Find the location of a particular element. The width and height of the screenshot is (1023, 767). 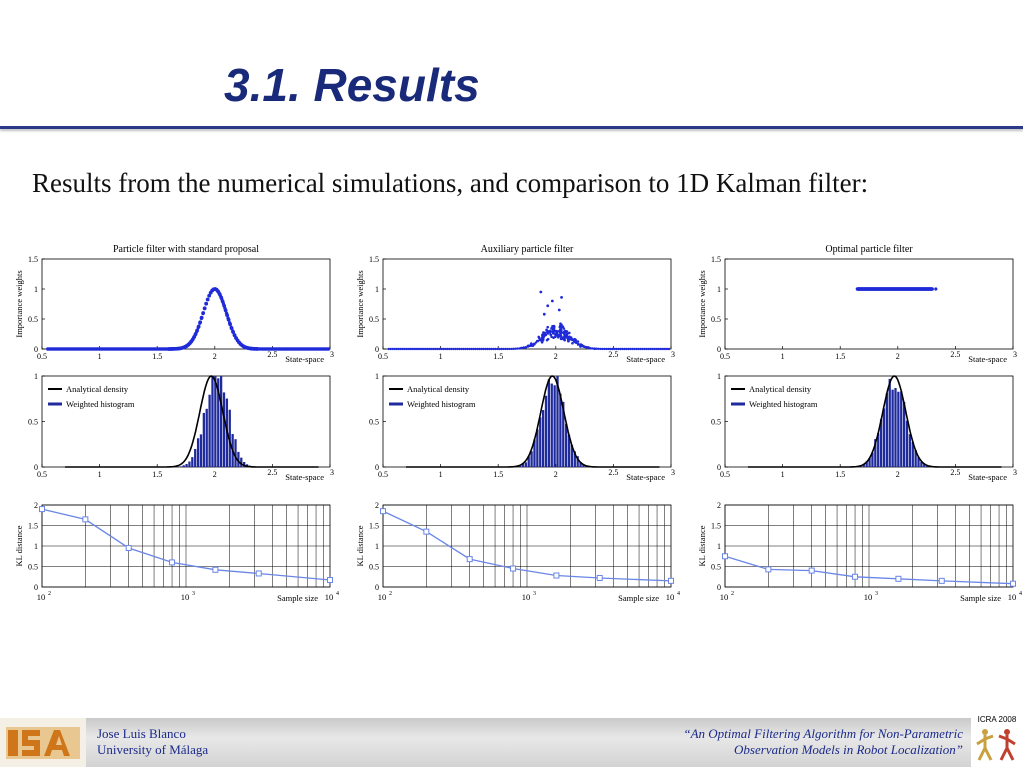

x-tick-exponent: 4 is located at coordinates (1020, 594).